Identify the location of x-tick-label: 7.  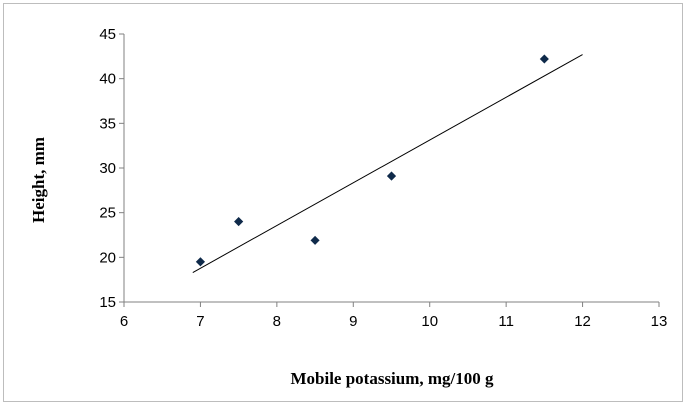
(200, 321).